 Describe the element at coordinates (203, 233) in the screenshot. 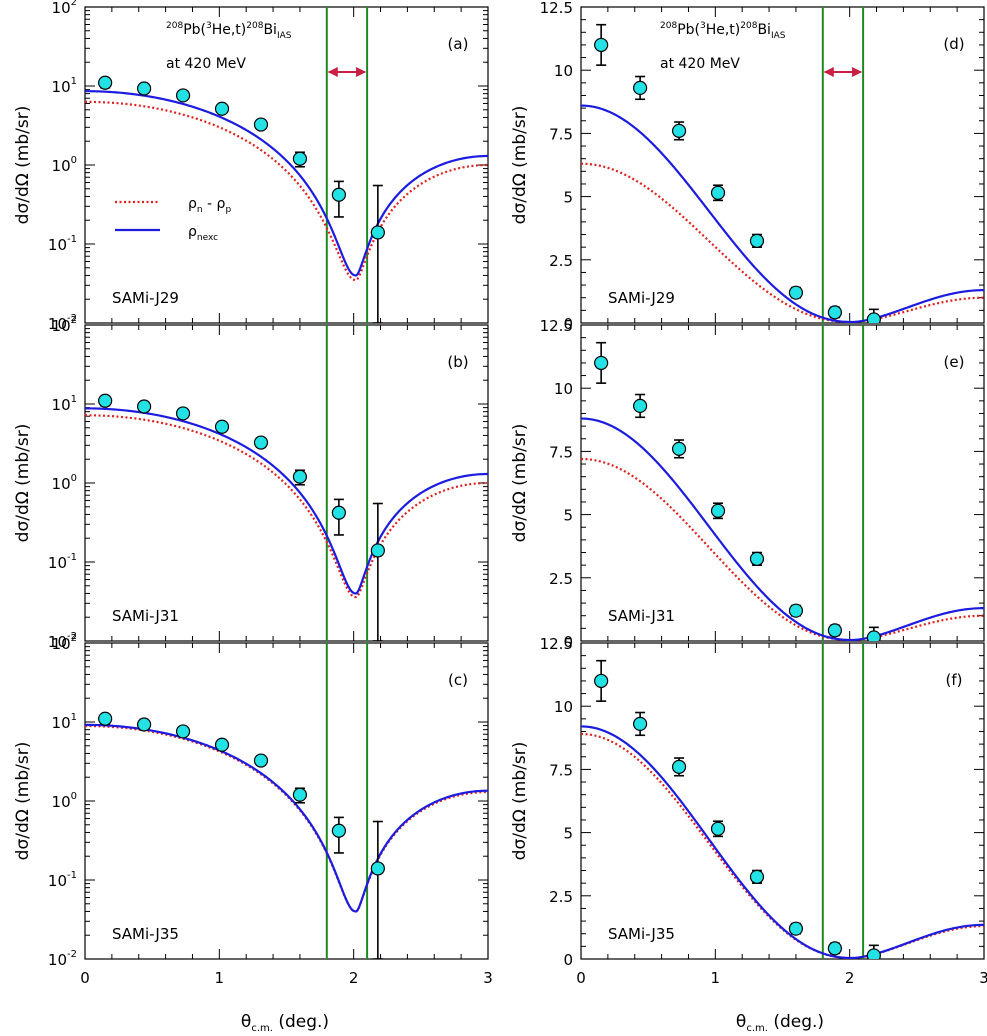

I see `legend-entry-rho-nexc: ρnexc` at that location.